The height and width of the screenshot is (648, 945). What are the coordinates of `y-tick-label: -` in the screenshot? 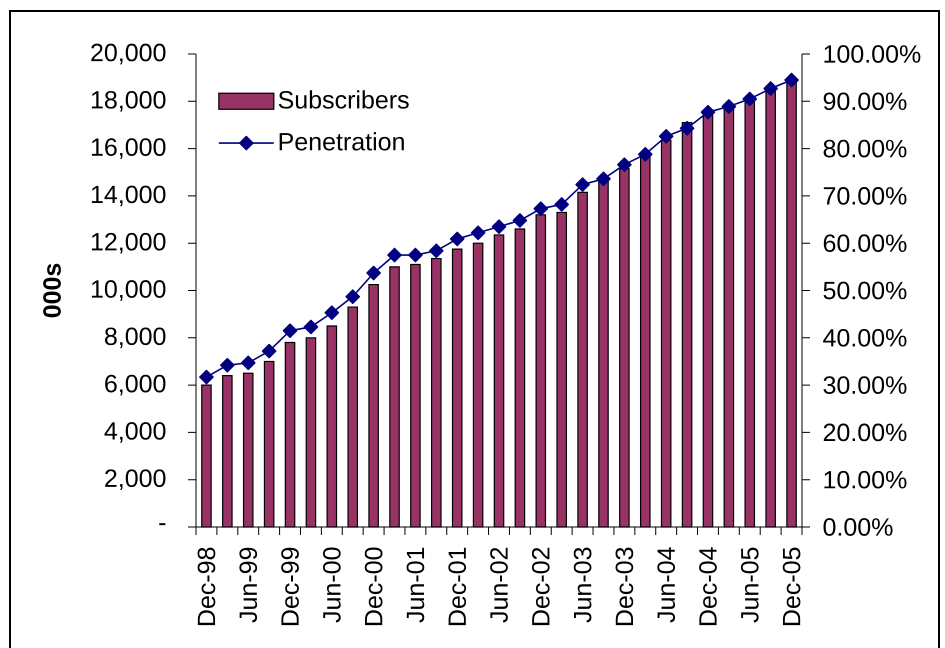 It's located at (162, 524).